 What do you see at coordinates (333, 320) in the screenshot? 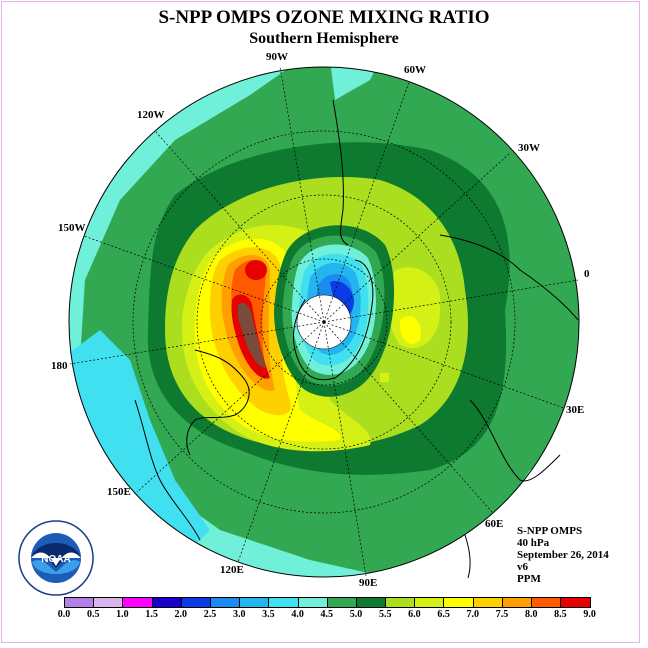
I see `coast-antarctica` at bounding box center [333, 320].